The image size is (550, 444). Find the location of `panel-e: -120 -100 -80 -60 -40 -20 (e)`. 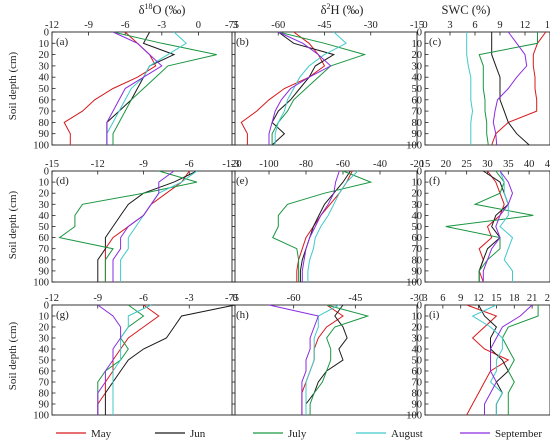

panel-e: -120 -100 -80 -60 -40 -20 (e) is located at coordinates (323, 221).